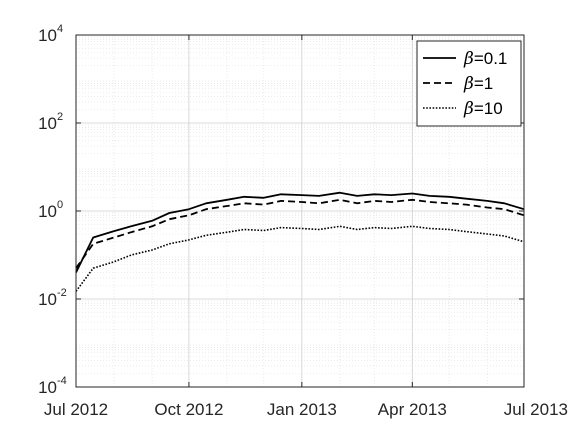 The width and height of the screenshot is (581, 436). I want to click on x-tick-label: Apr 2013, so click(412, 409).